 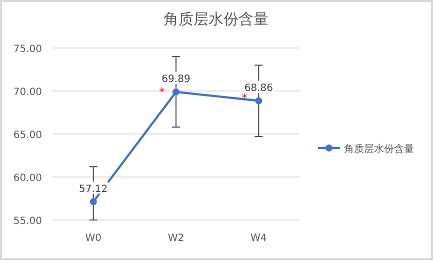 I want to click on x-tick-label: W2, so click(x=176, y=238).